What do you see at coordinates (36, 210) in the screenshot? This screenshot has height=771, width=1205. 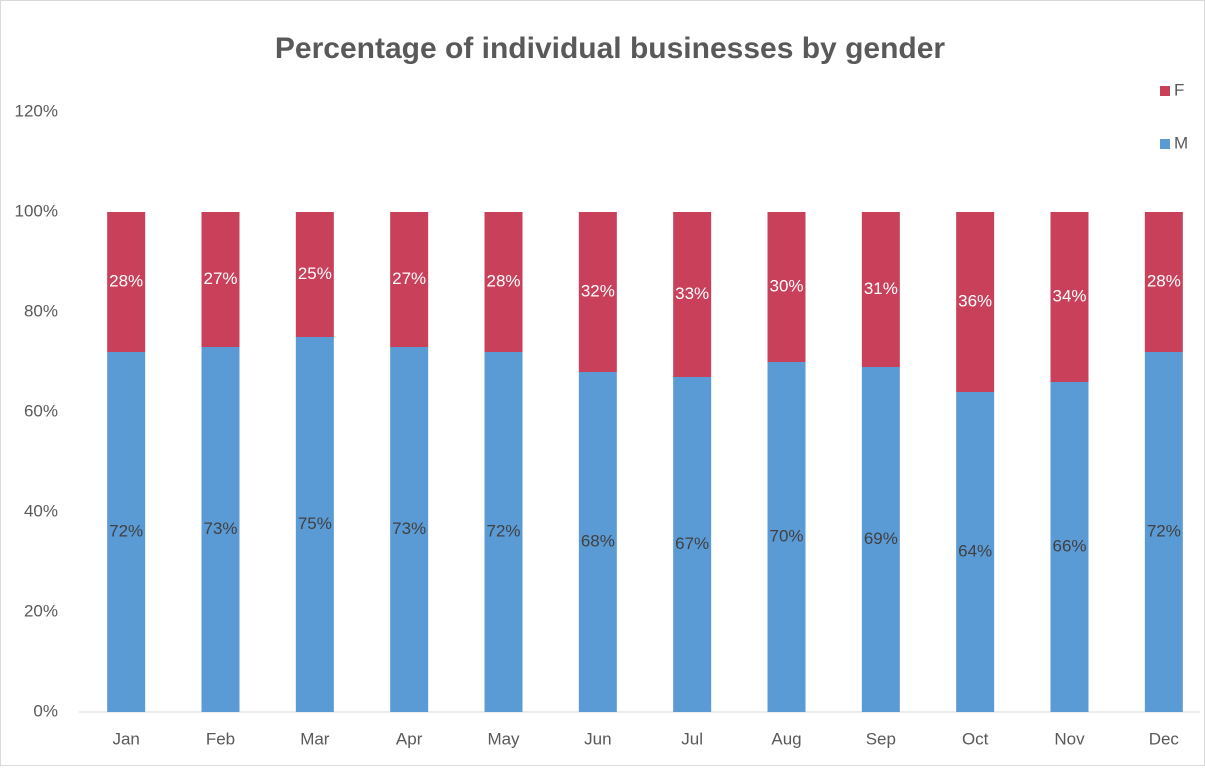 I see `y-tick-label: 100%` at bounding box center [36, 210].